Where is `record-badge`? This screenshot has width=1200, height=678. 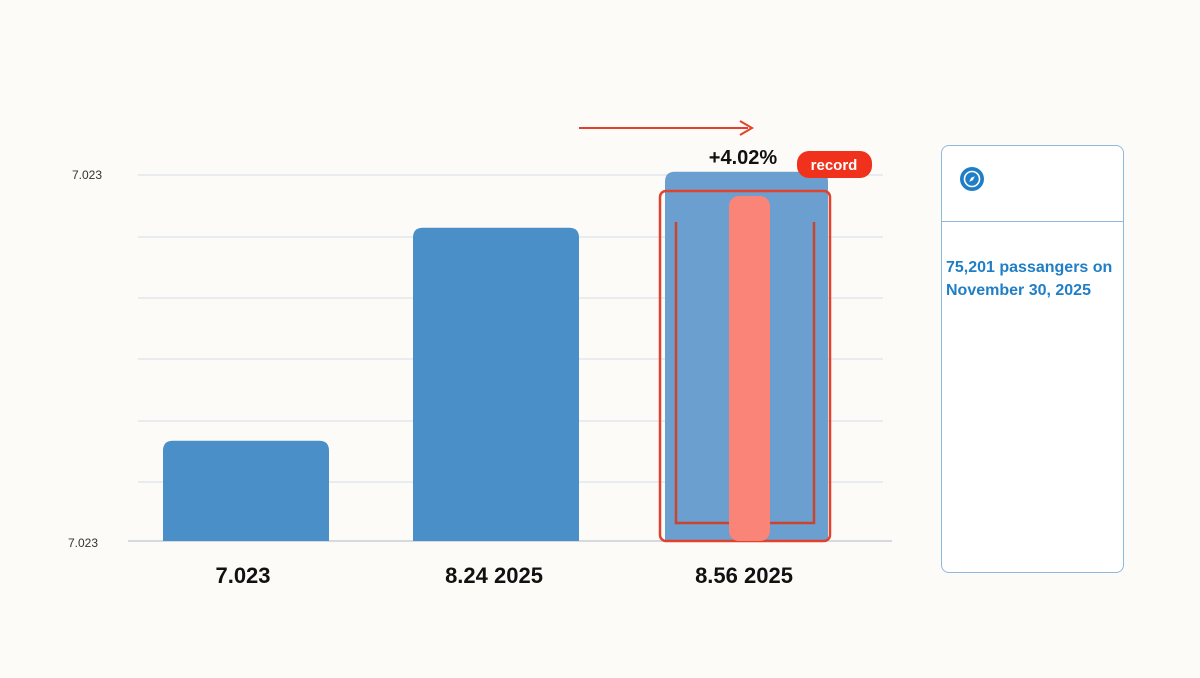 record-badge is located at coordinates (834, 164).